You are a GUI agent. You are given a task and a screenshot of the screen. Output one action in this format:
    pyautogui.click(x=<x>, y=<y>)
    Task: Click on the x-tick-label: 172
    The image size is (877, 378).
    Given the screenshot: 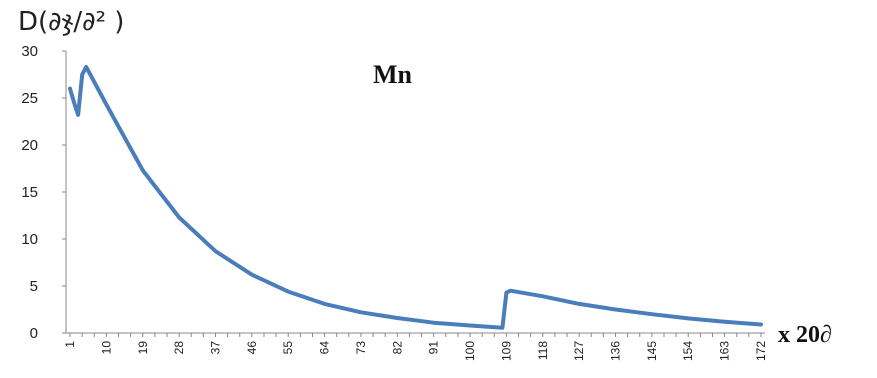 What is the action you would take?
    pyautogui.click(x=761, y=351)
    